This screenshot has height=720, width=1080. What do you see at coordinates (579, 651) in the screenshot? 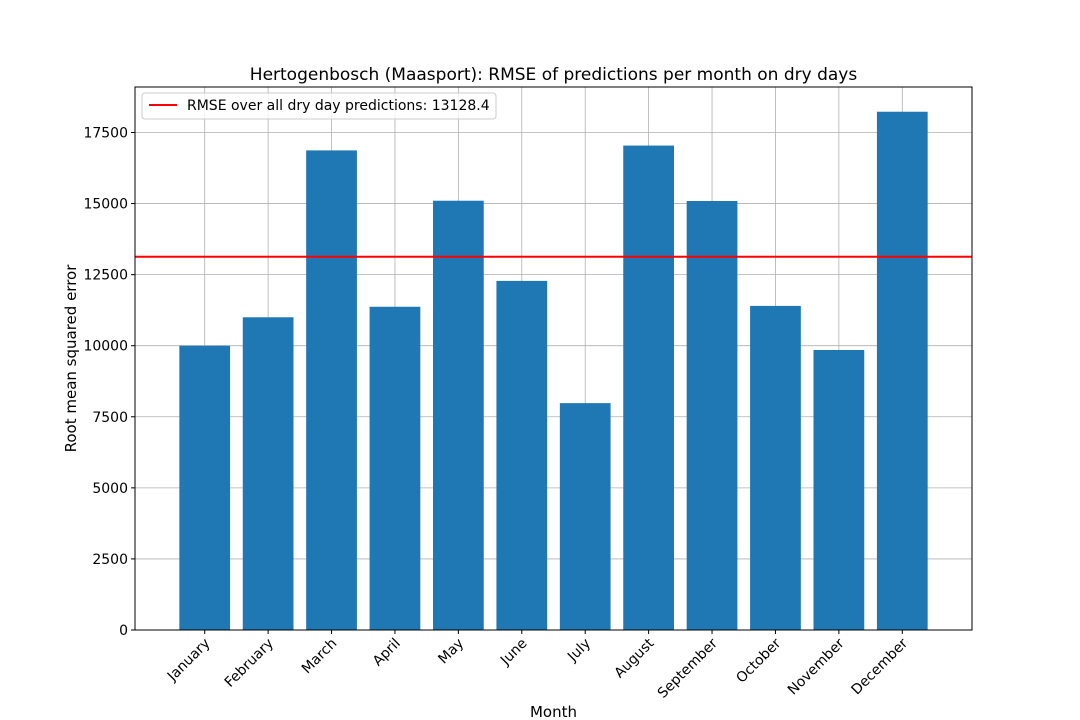
I see `x-tick-label-july: July` at bounding box center [579, 651].